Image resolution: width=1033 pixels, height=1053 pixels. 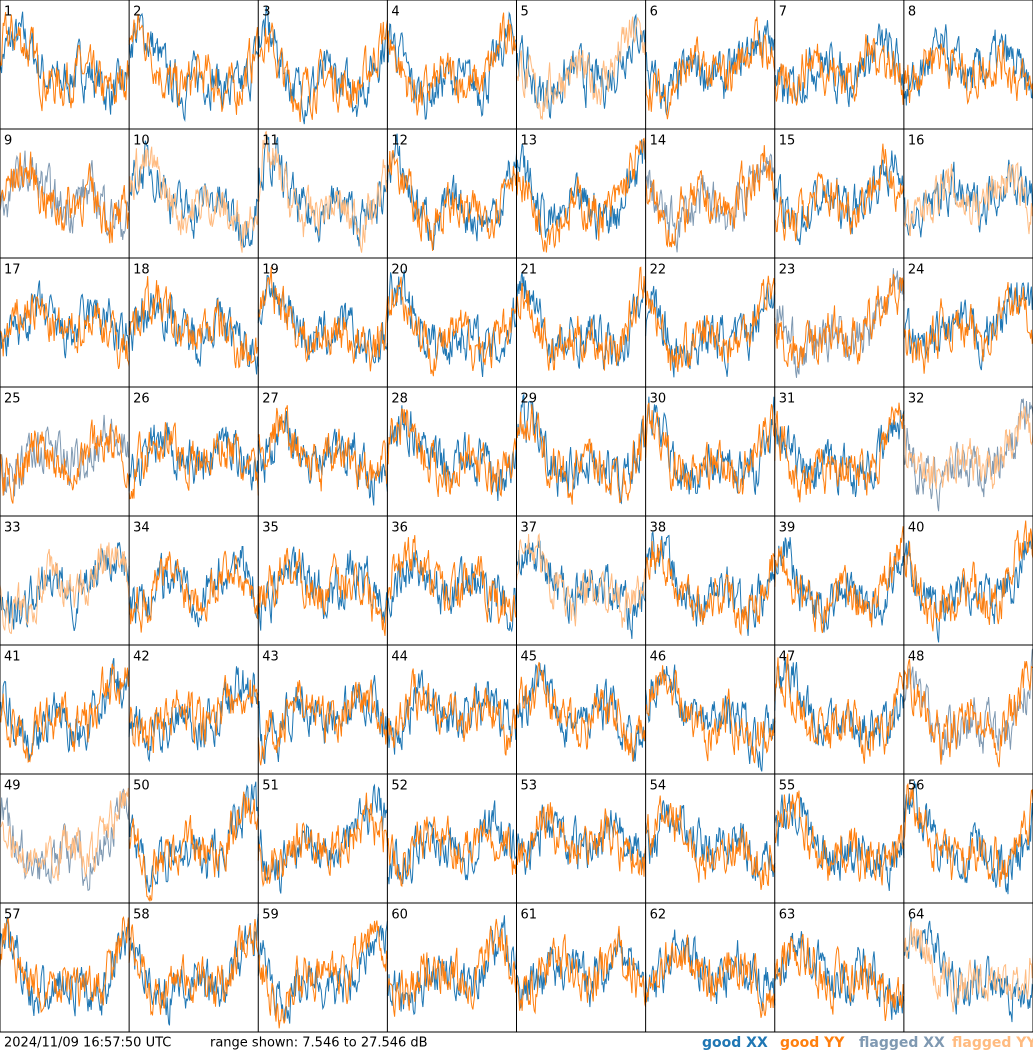 What do you see at coordinates (529, 915) in the screenshot?
I see `panel-label: 61` at bounding box center [529, 915].